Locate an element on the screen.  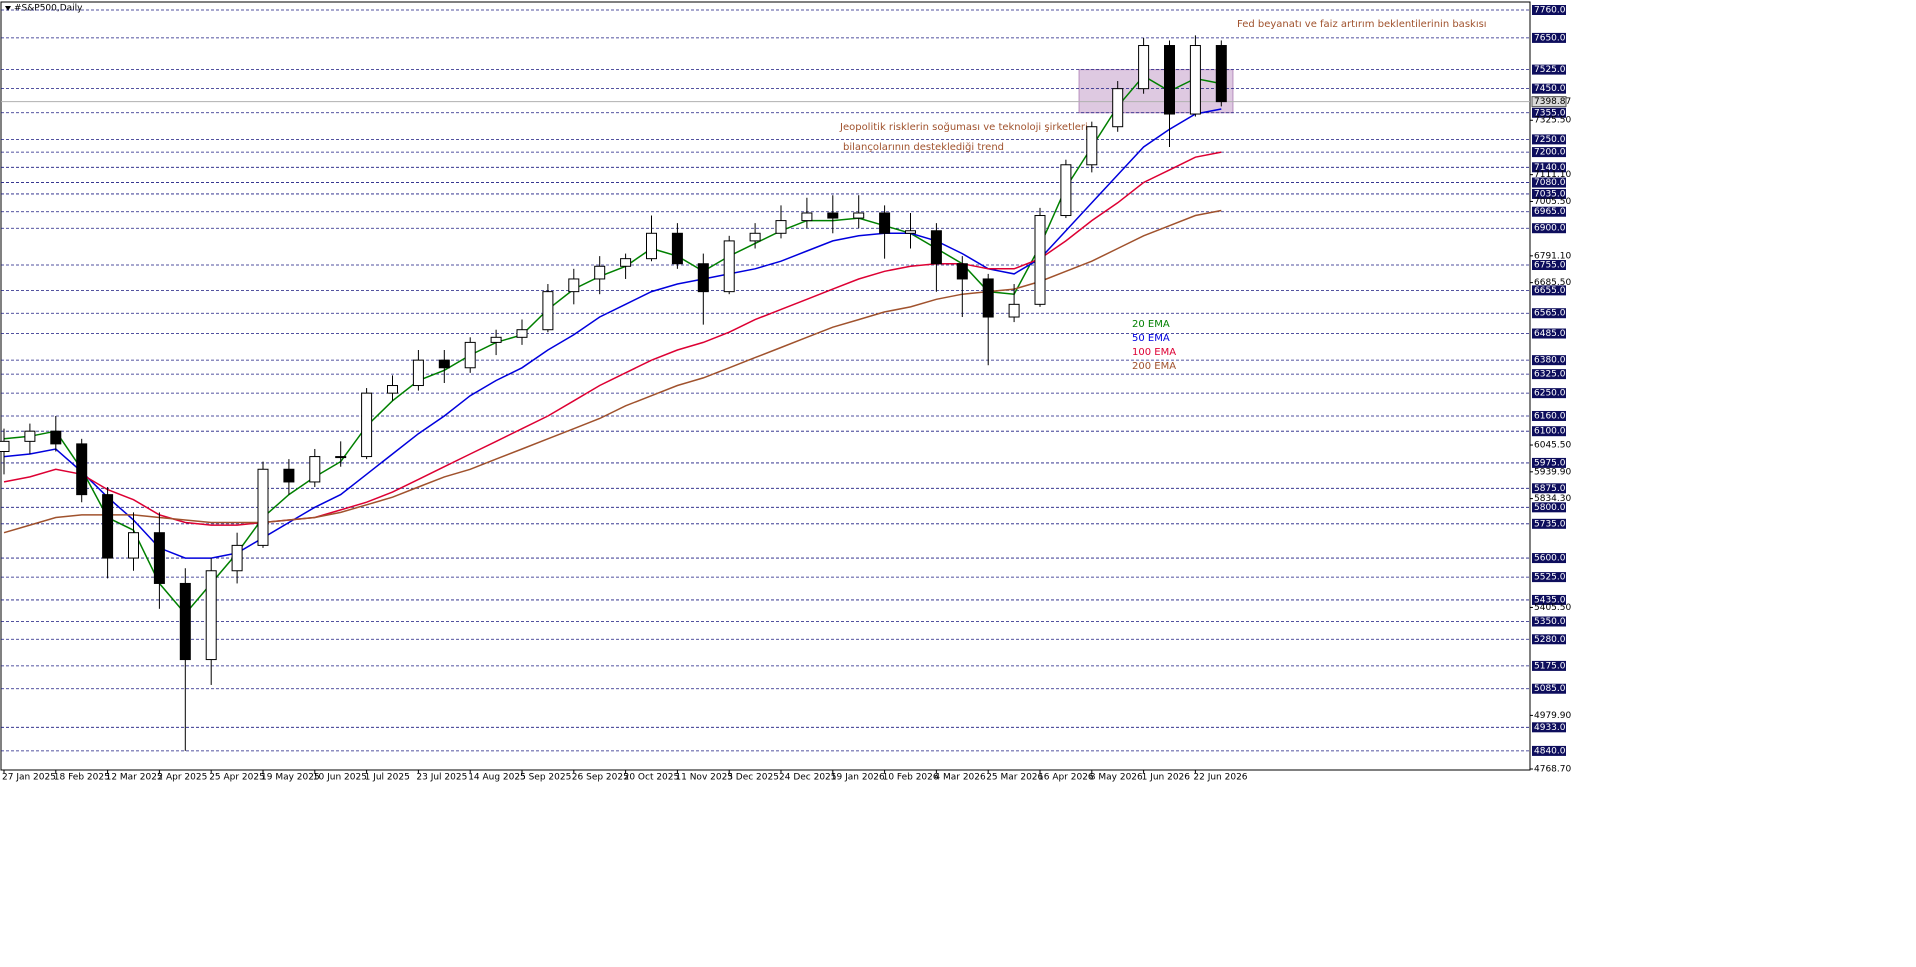
level-label: 5175.00 is located at coordinates (1552, 666).